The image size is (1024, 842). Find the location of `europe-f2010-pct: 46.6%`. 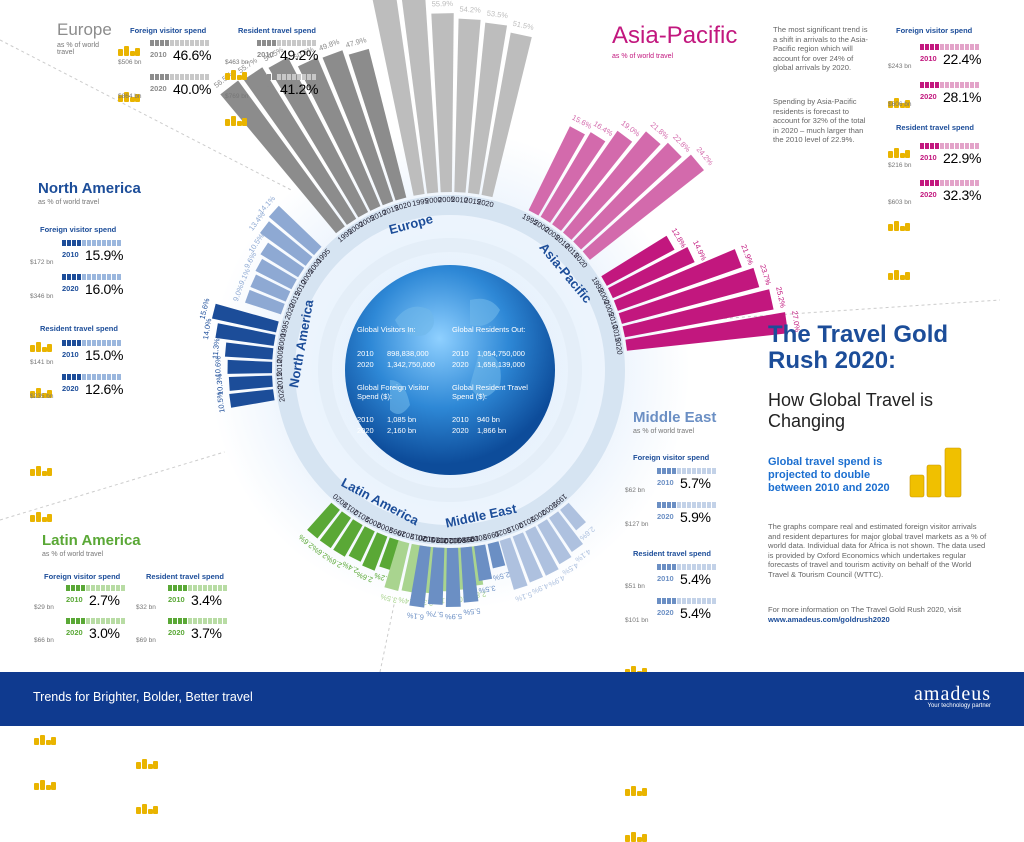

europe-f2010-pct: 46.6% is located at coordinates (192, 55).